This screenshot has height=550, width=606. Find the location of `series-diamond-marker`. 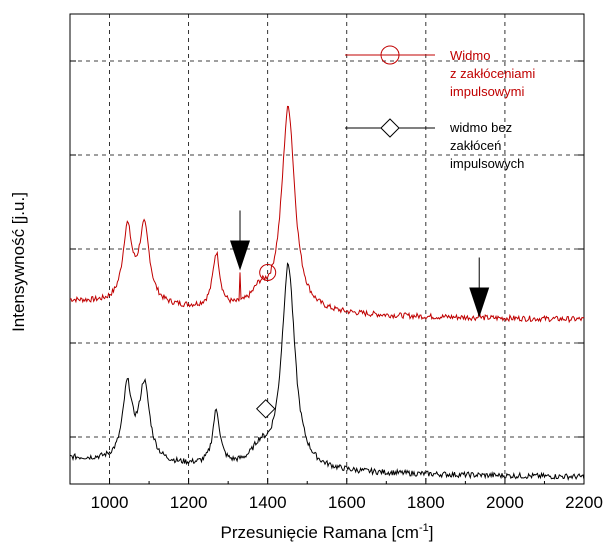

series-diamond-marker is located at coordinates (266, 409).